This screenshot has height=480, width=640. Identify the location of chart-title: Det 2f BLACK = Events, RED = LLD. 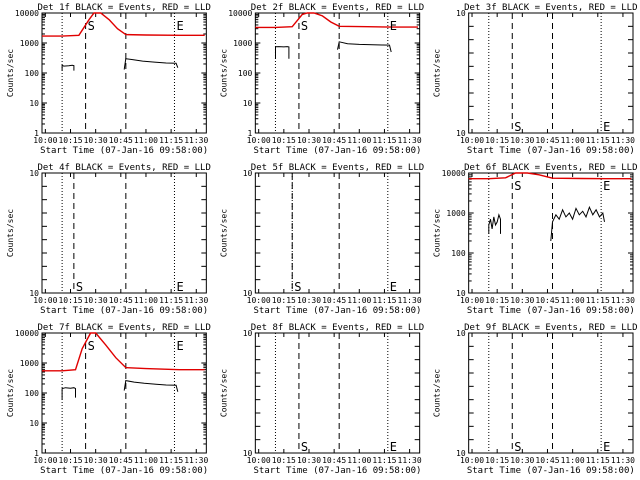
(337, 8).